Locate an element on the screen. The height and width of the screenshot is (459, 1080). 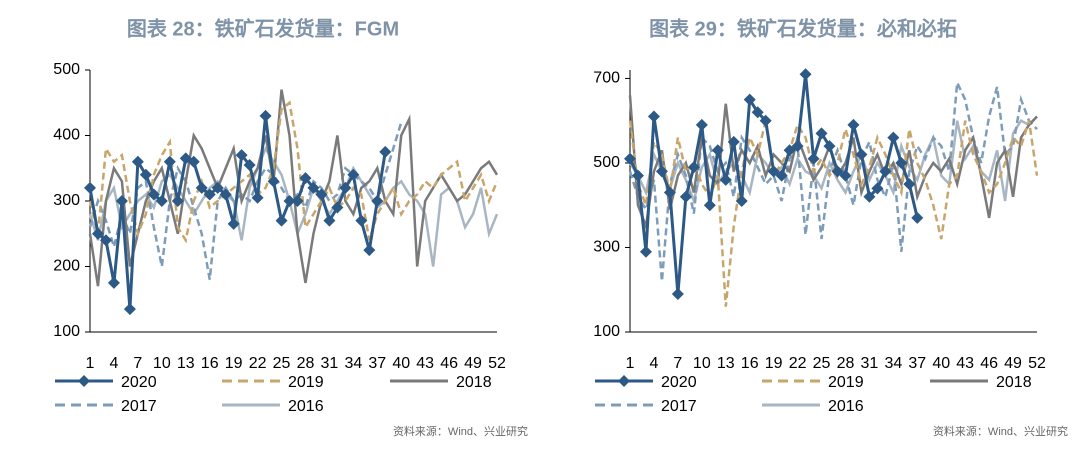
x-tick-label: 31 is located at coordinates (870, 363).